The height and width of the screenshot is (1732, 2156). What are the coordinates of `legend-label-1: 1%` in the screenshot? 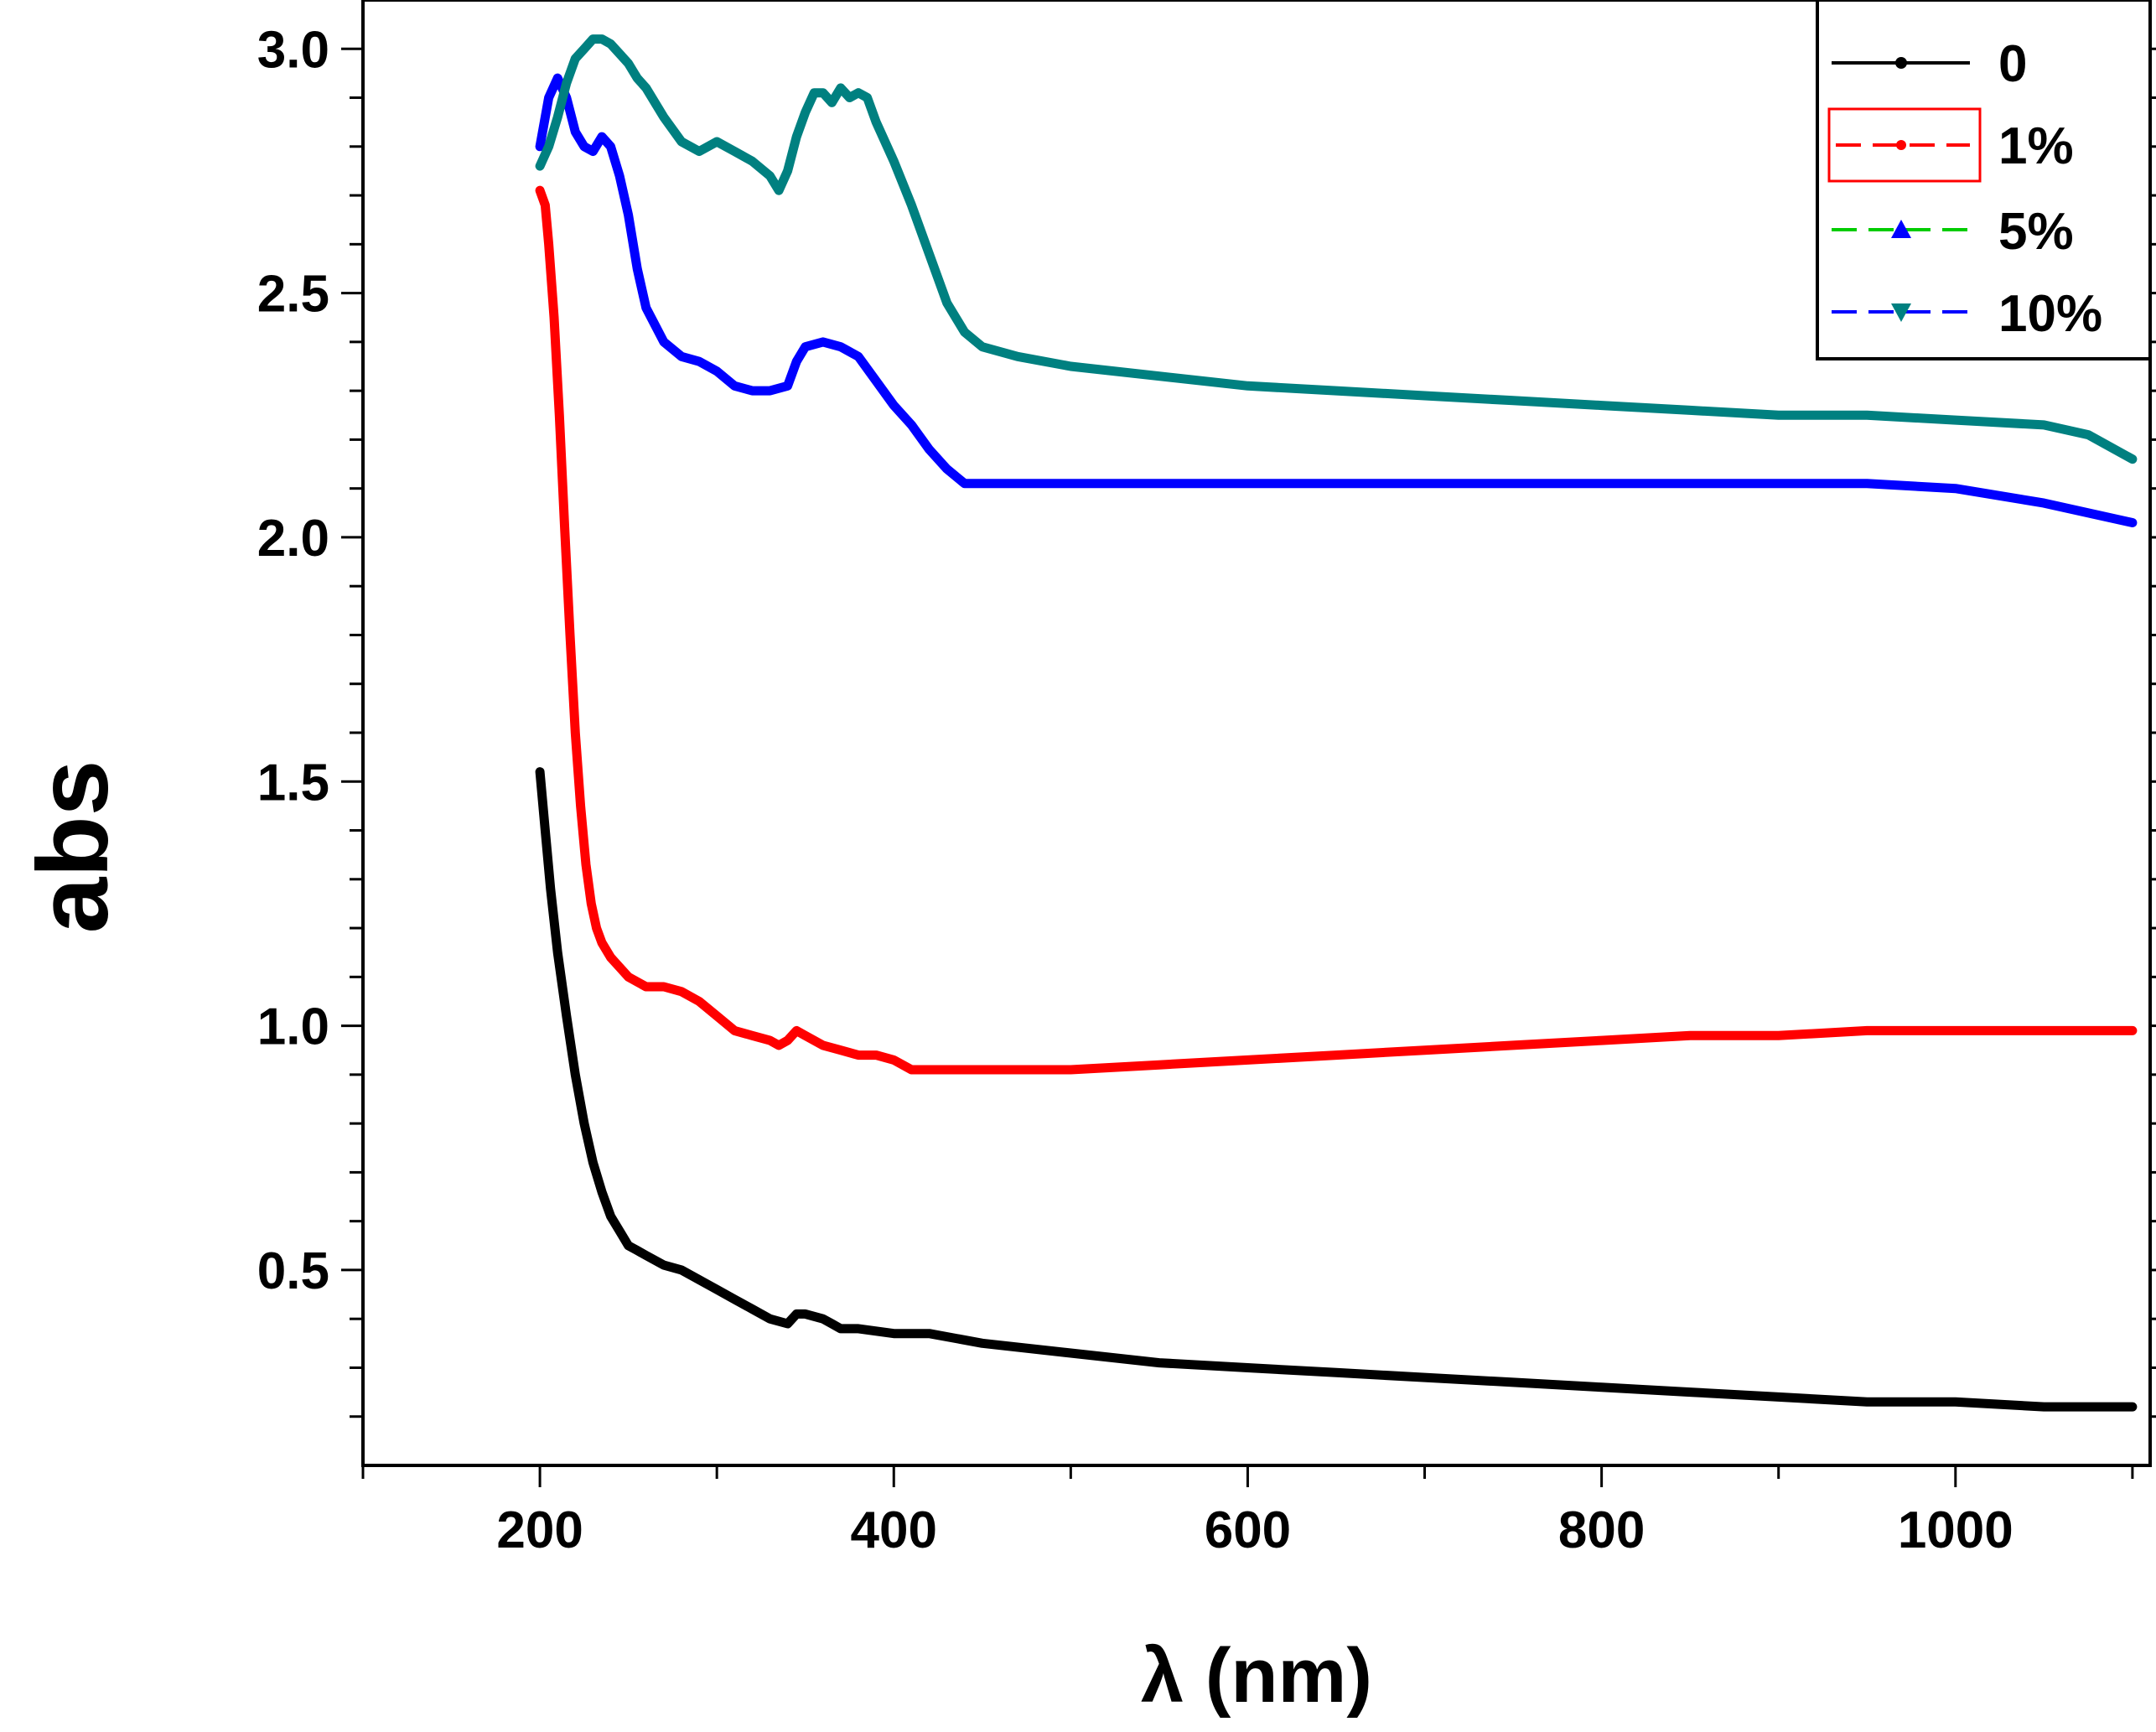 It's located at (2036, 146).